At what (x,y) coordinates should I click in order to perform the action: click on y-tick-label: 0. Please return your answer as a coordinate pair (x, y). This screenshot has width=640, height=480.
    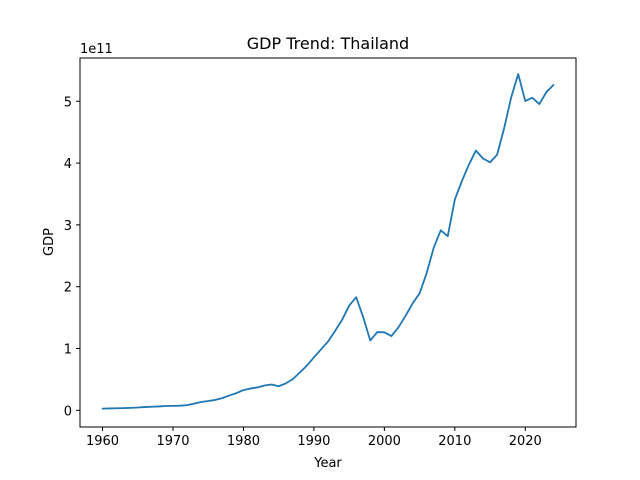
    Looking at the image, I should click on (68, 411).